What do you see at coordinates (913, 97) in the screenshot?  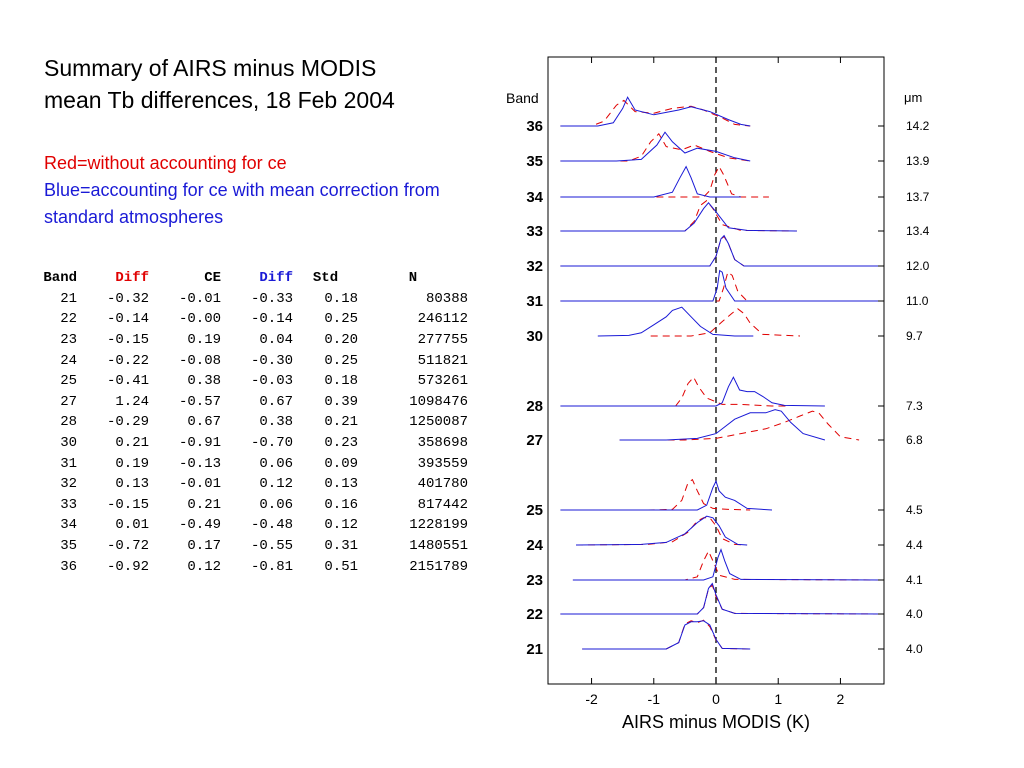 I see `wavelength-unit-header: μm` at bounding box center [913, 97].